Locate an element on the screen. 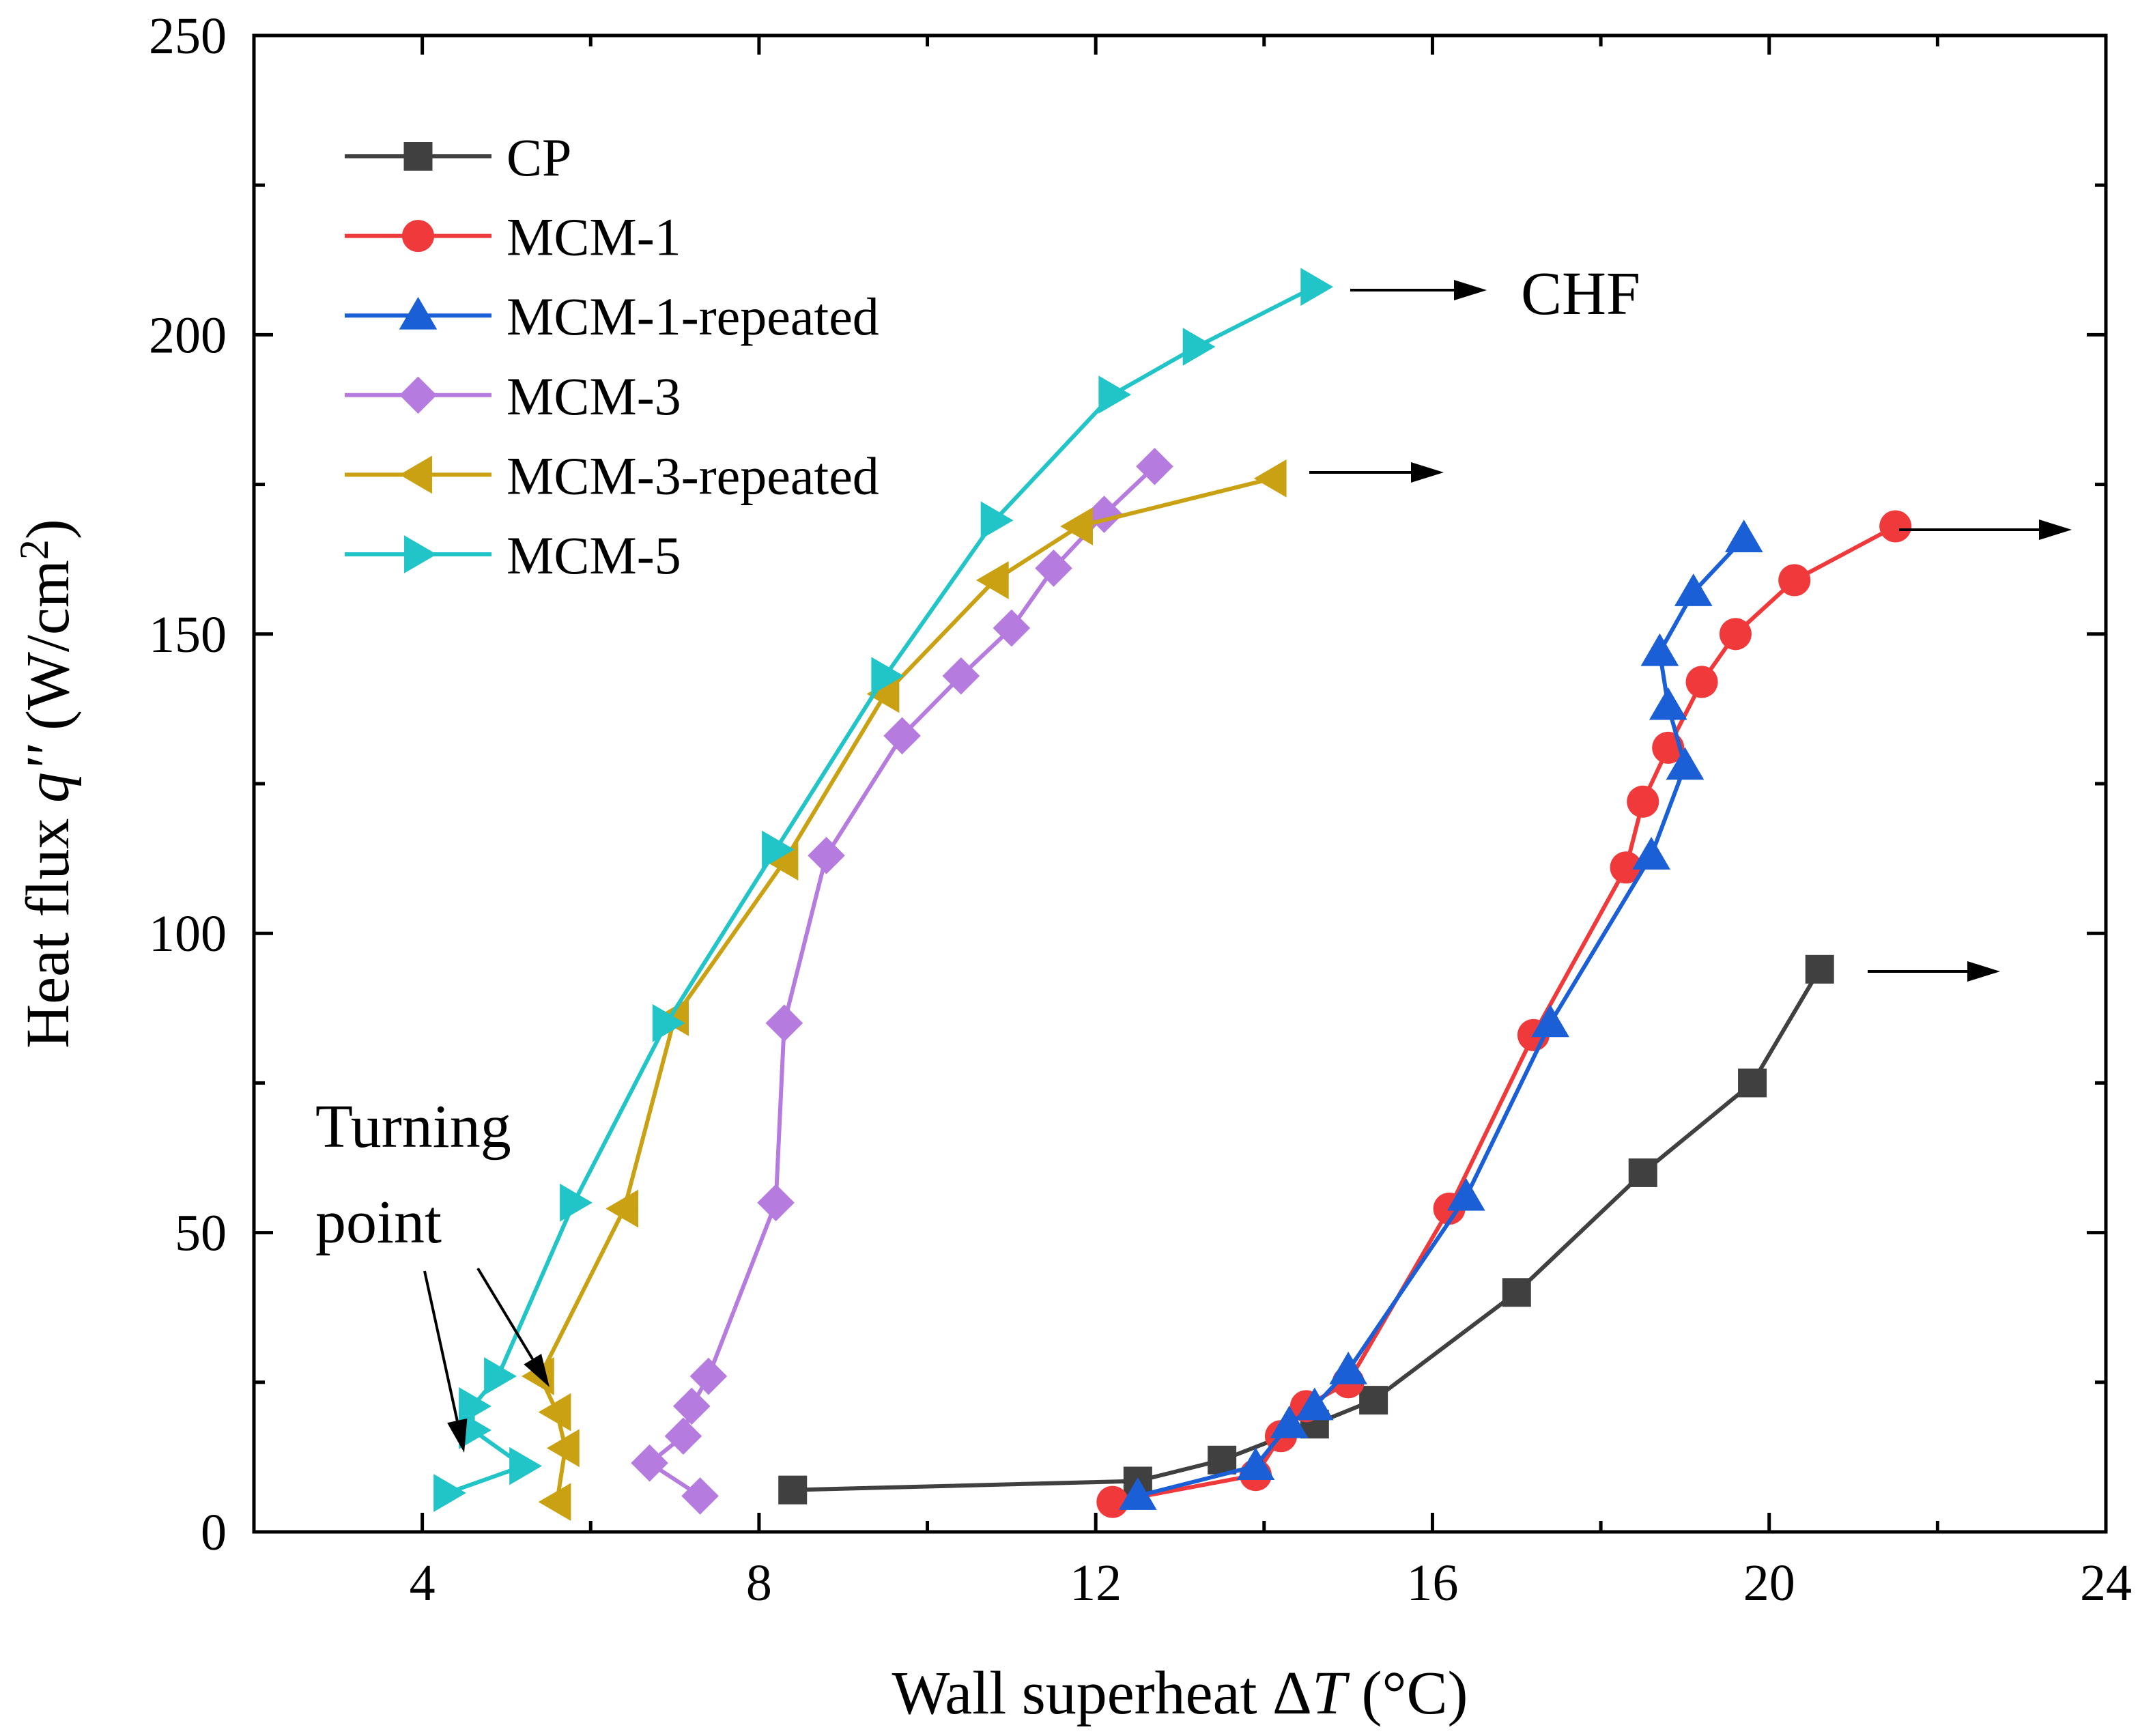  chf-arrow-mcm-3-repeated is located at coordinates (1376, 472).